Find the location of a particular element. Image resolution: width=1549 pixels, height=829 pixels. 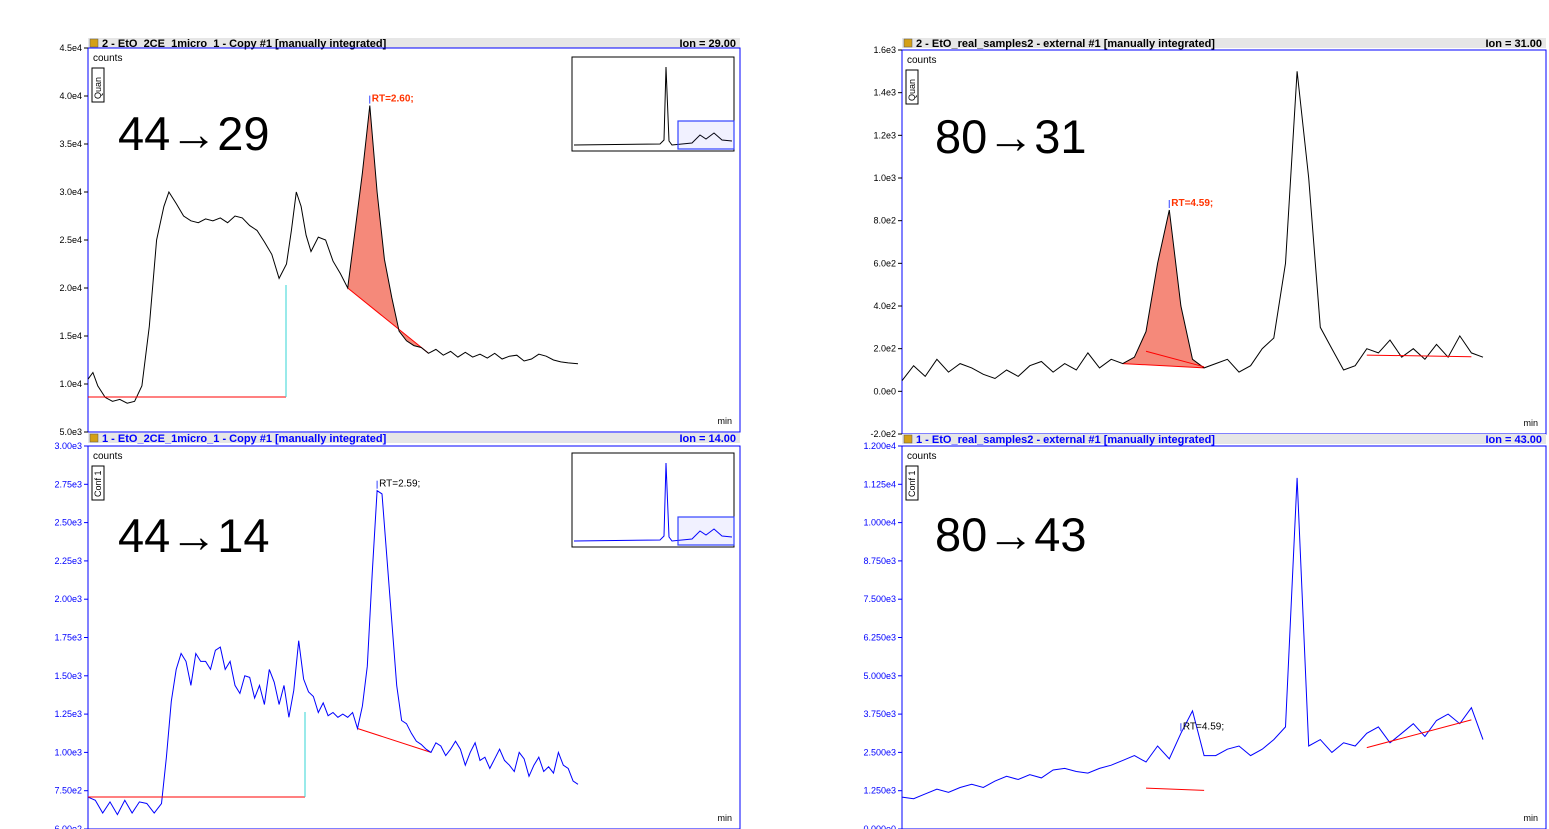

y-tick-label: 2.00e3 is located at coordinates (68, 599).